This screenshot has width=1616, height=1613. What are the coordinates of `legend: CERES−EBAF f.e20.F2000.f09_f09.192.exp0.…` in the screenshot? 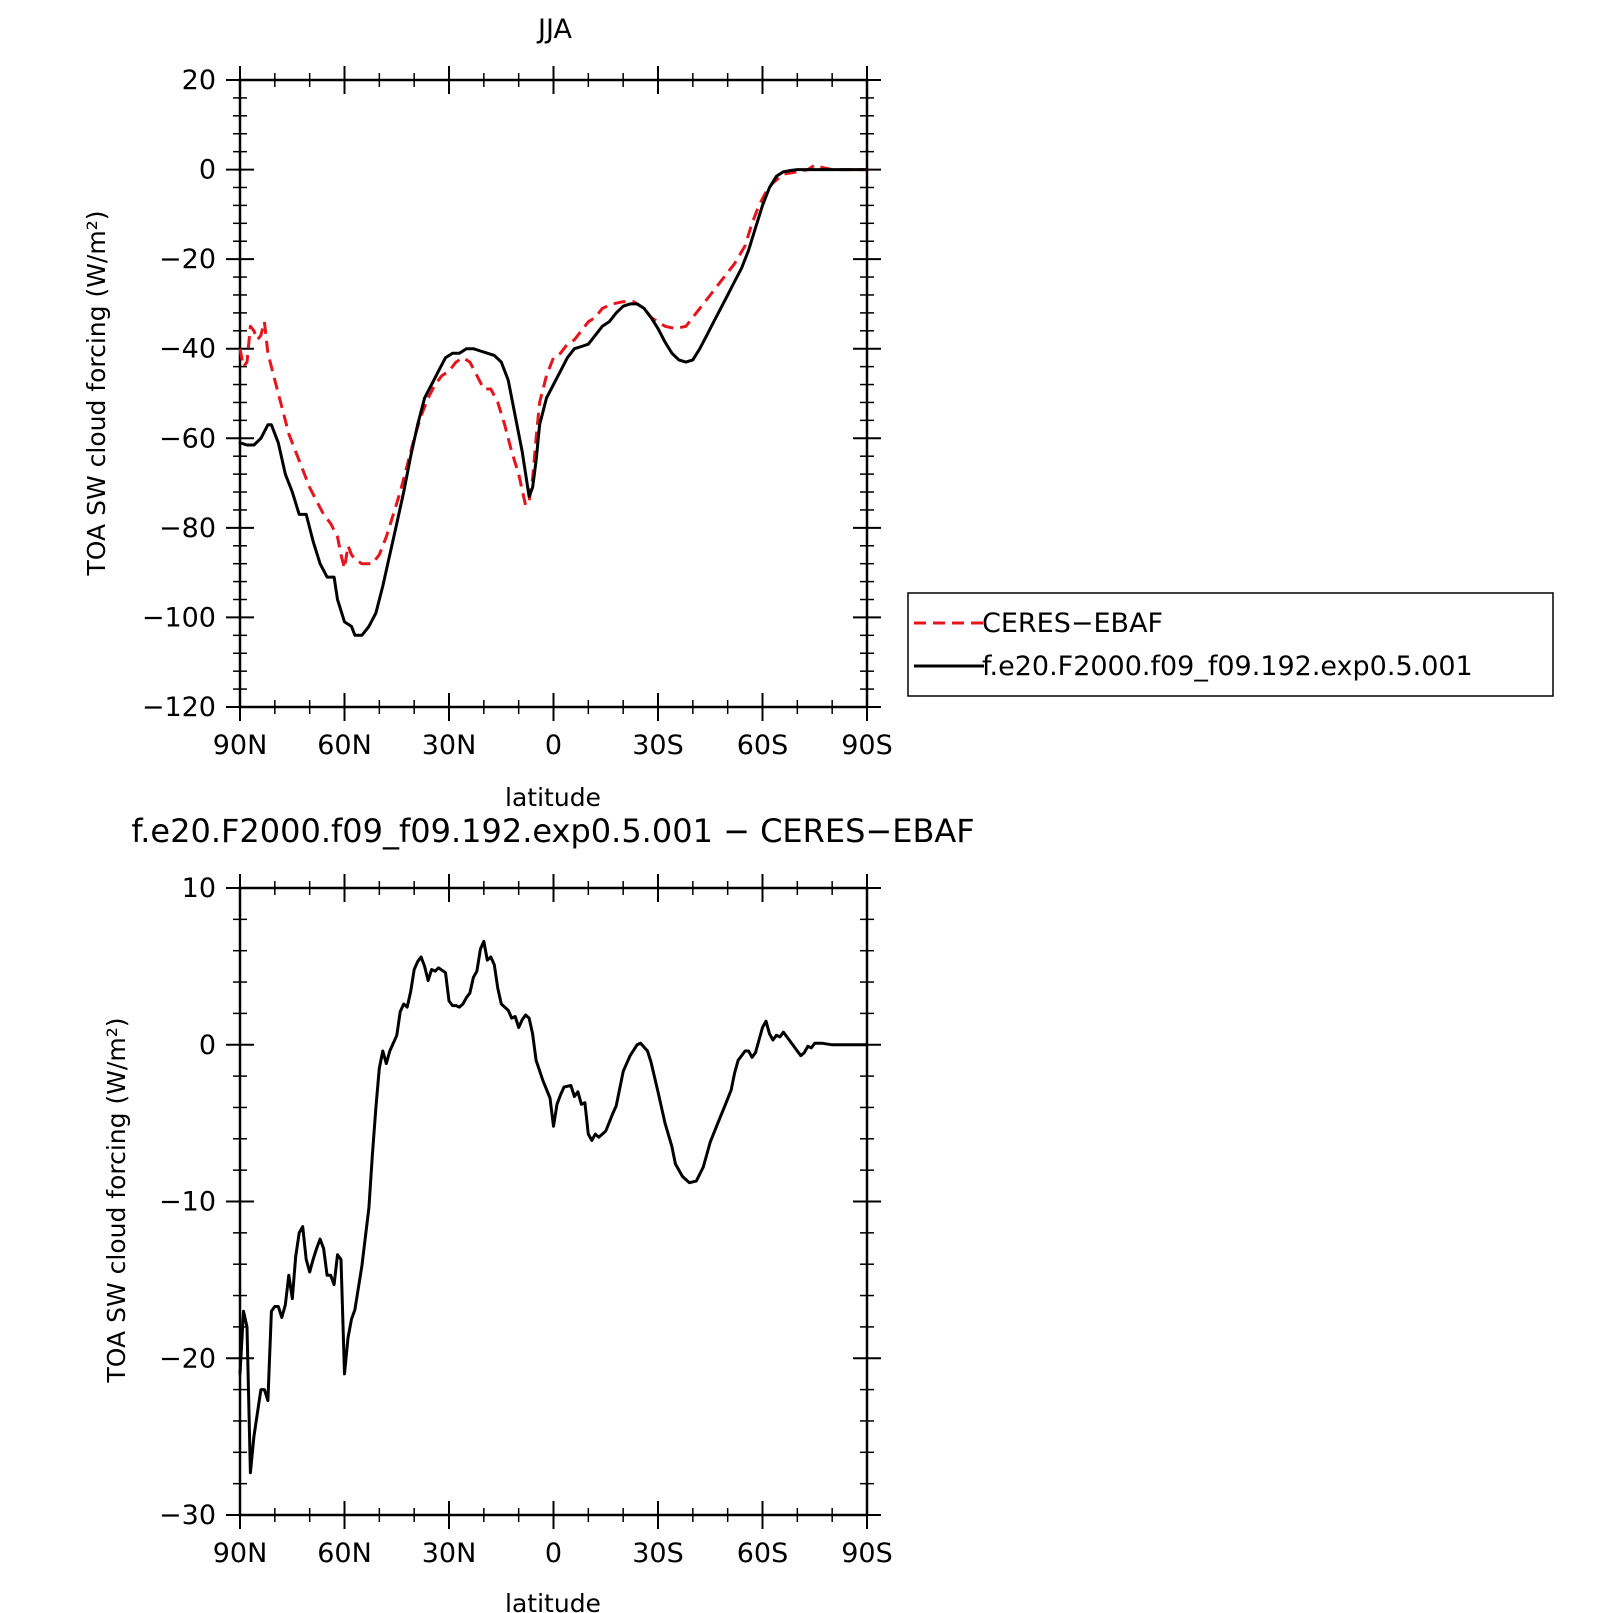 It's located at (1230, 644).